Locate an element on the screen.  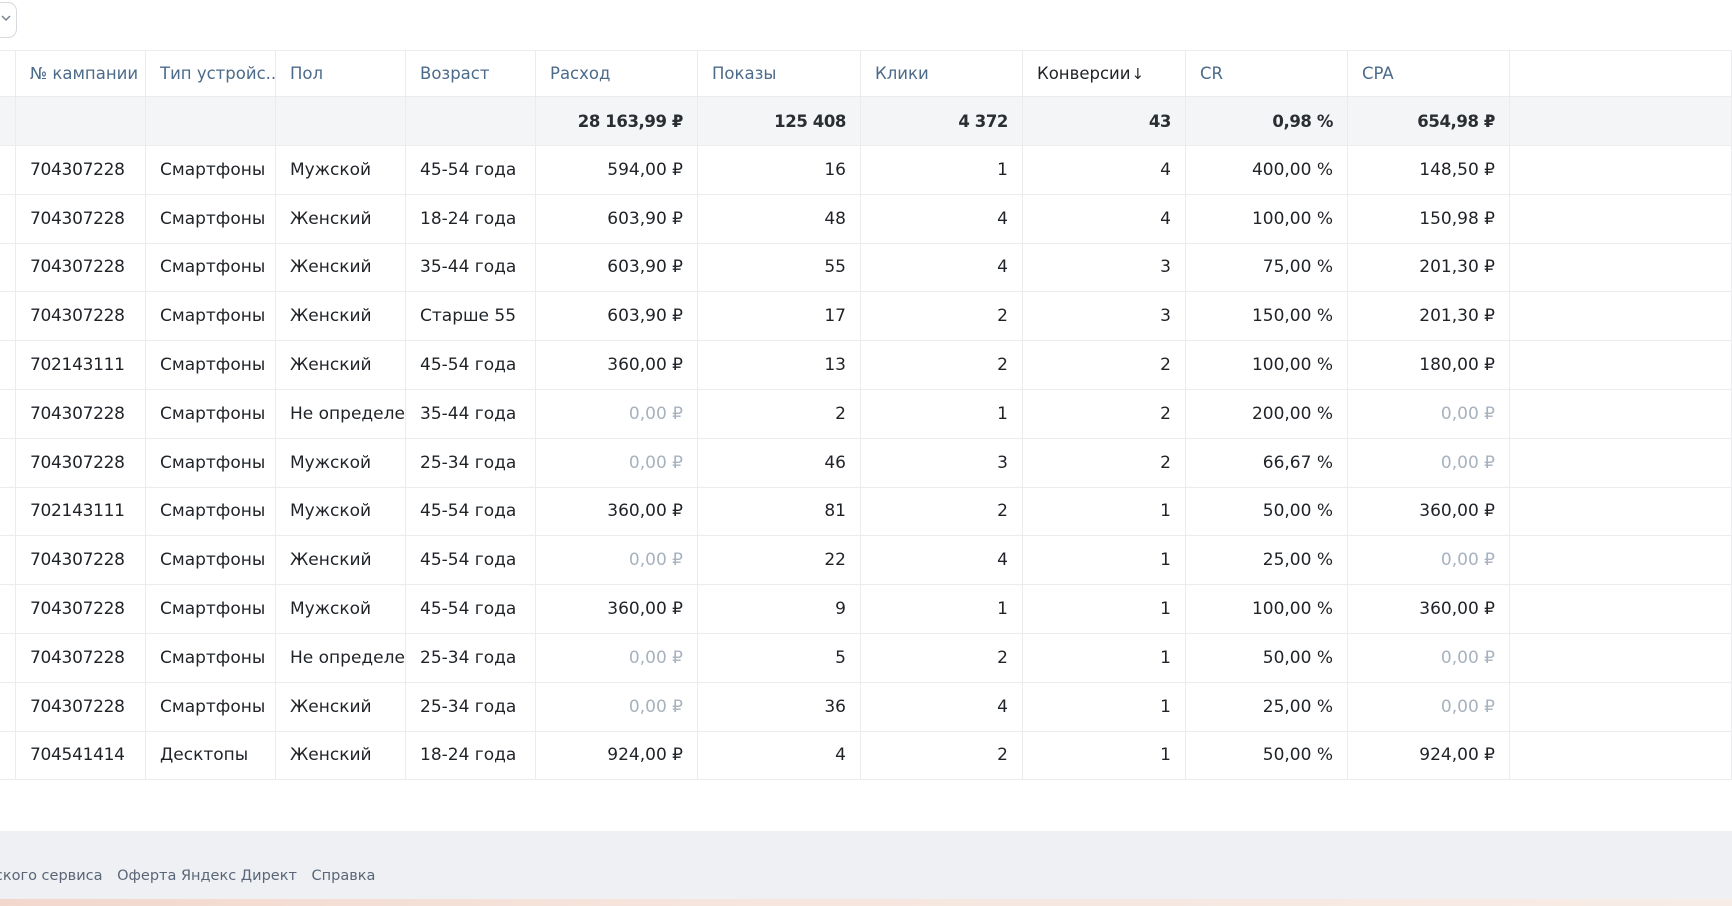
header-impressions: Показы is located at coordinates (779, 73).